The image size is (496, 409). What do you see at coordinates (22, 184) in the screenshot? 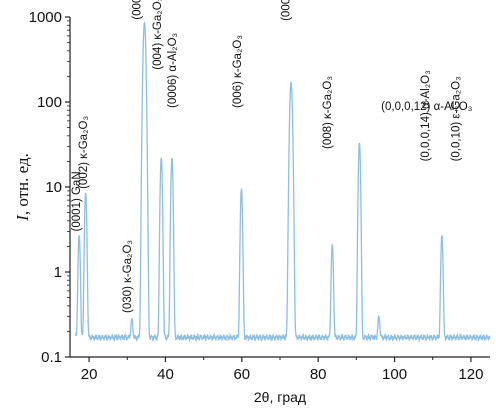
I see `y-axis-units: , отн. ед.` at bounding box center [22, 184].